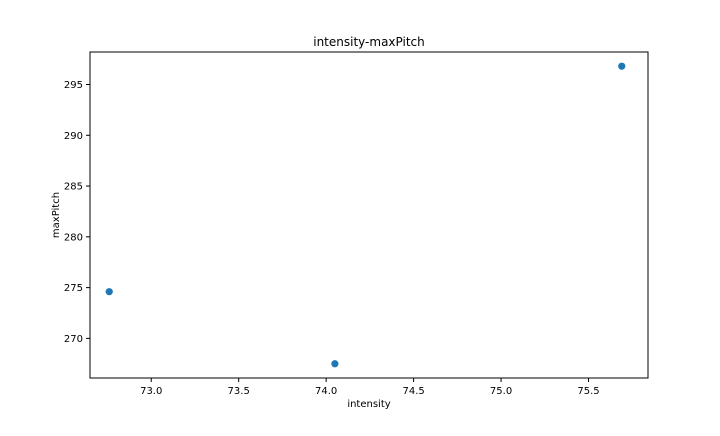  Describe the element at coordinates (413, 391) in the screenshot. I see `x-tick-label: 74.5` at that location.